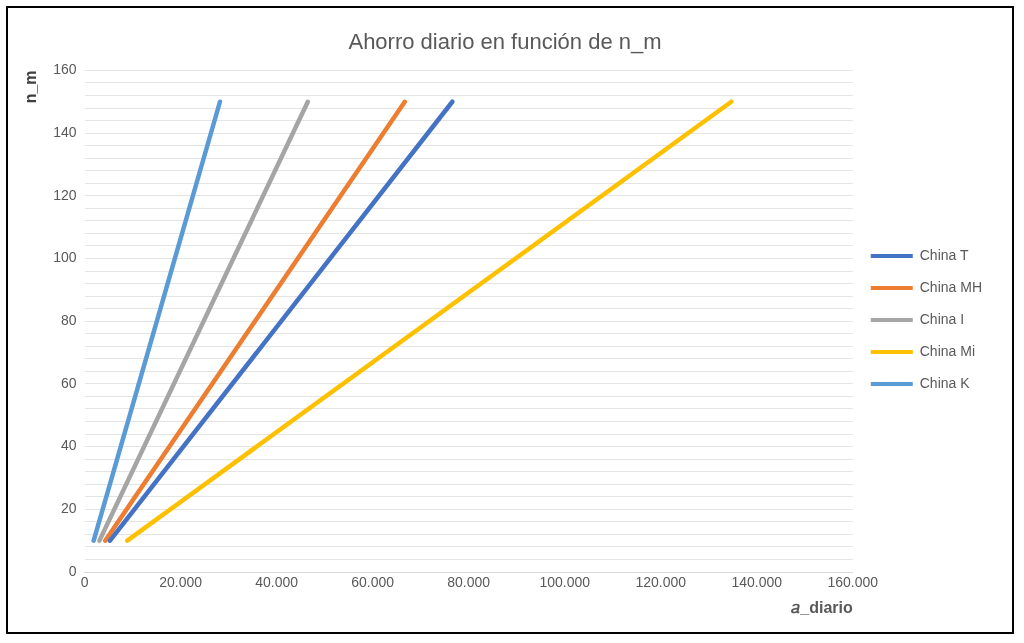  What do you see at coordinates (65, 194) in the screenshot?
I see `y-tick-label: 120` at bounding box center [65, 194].